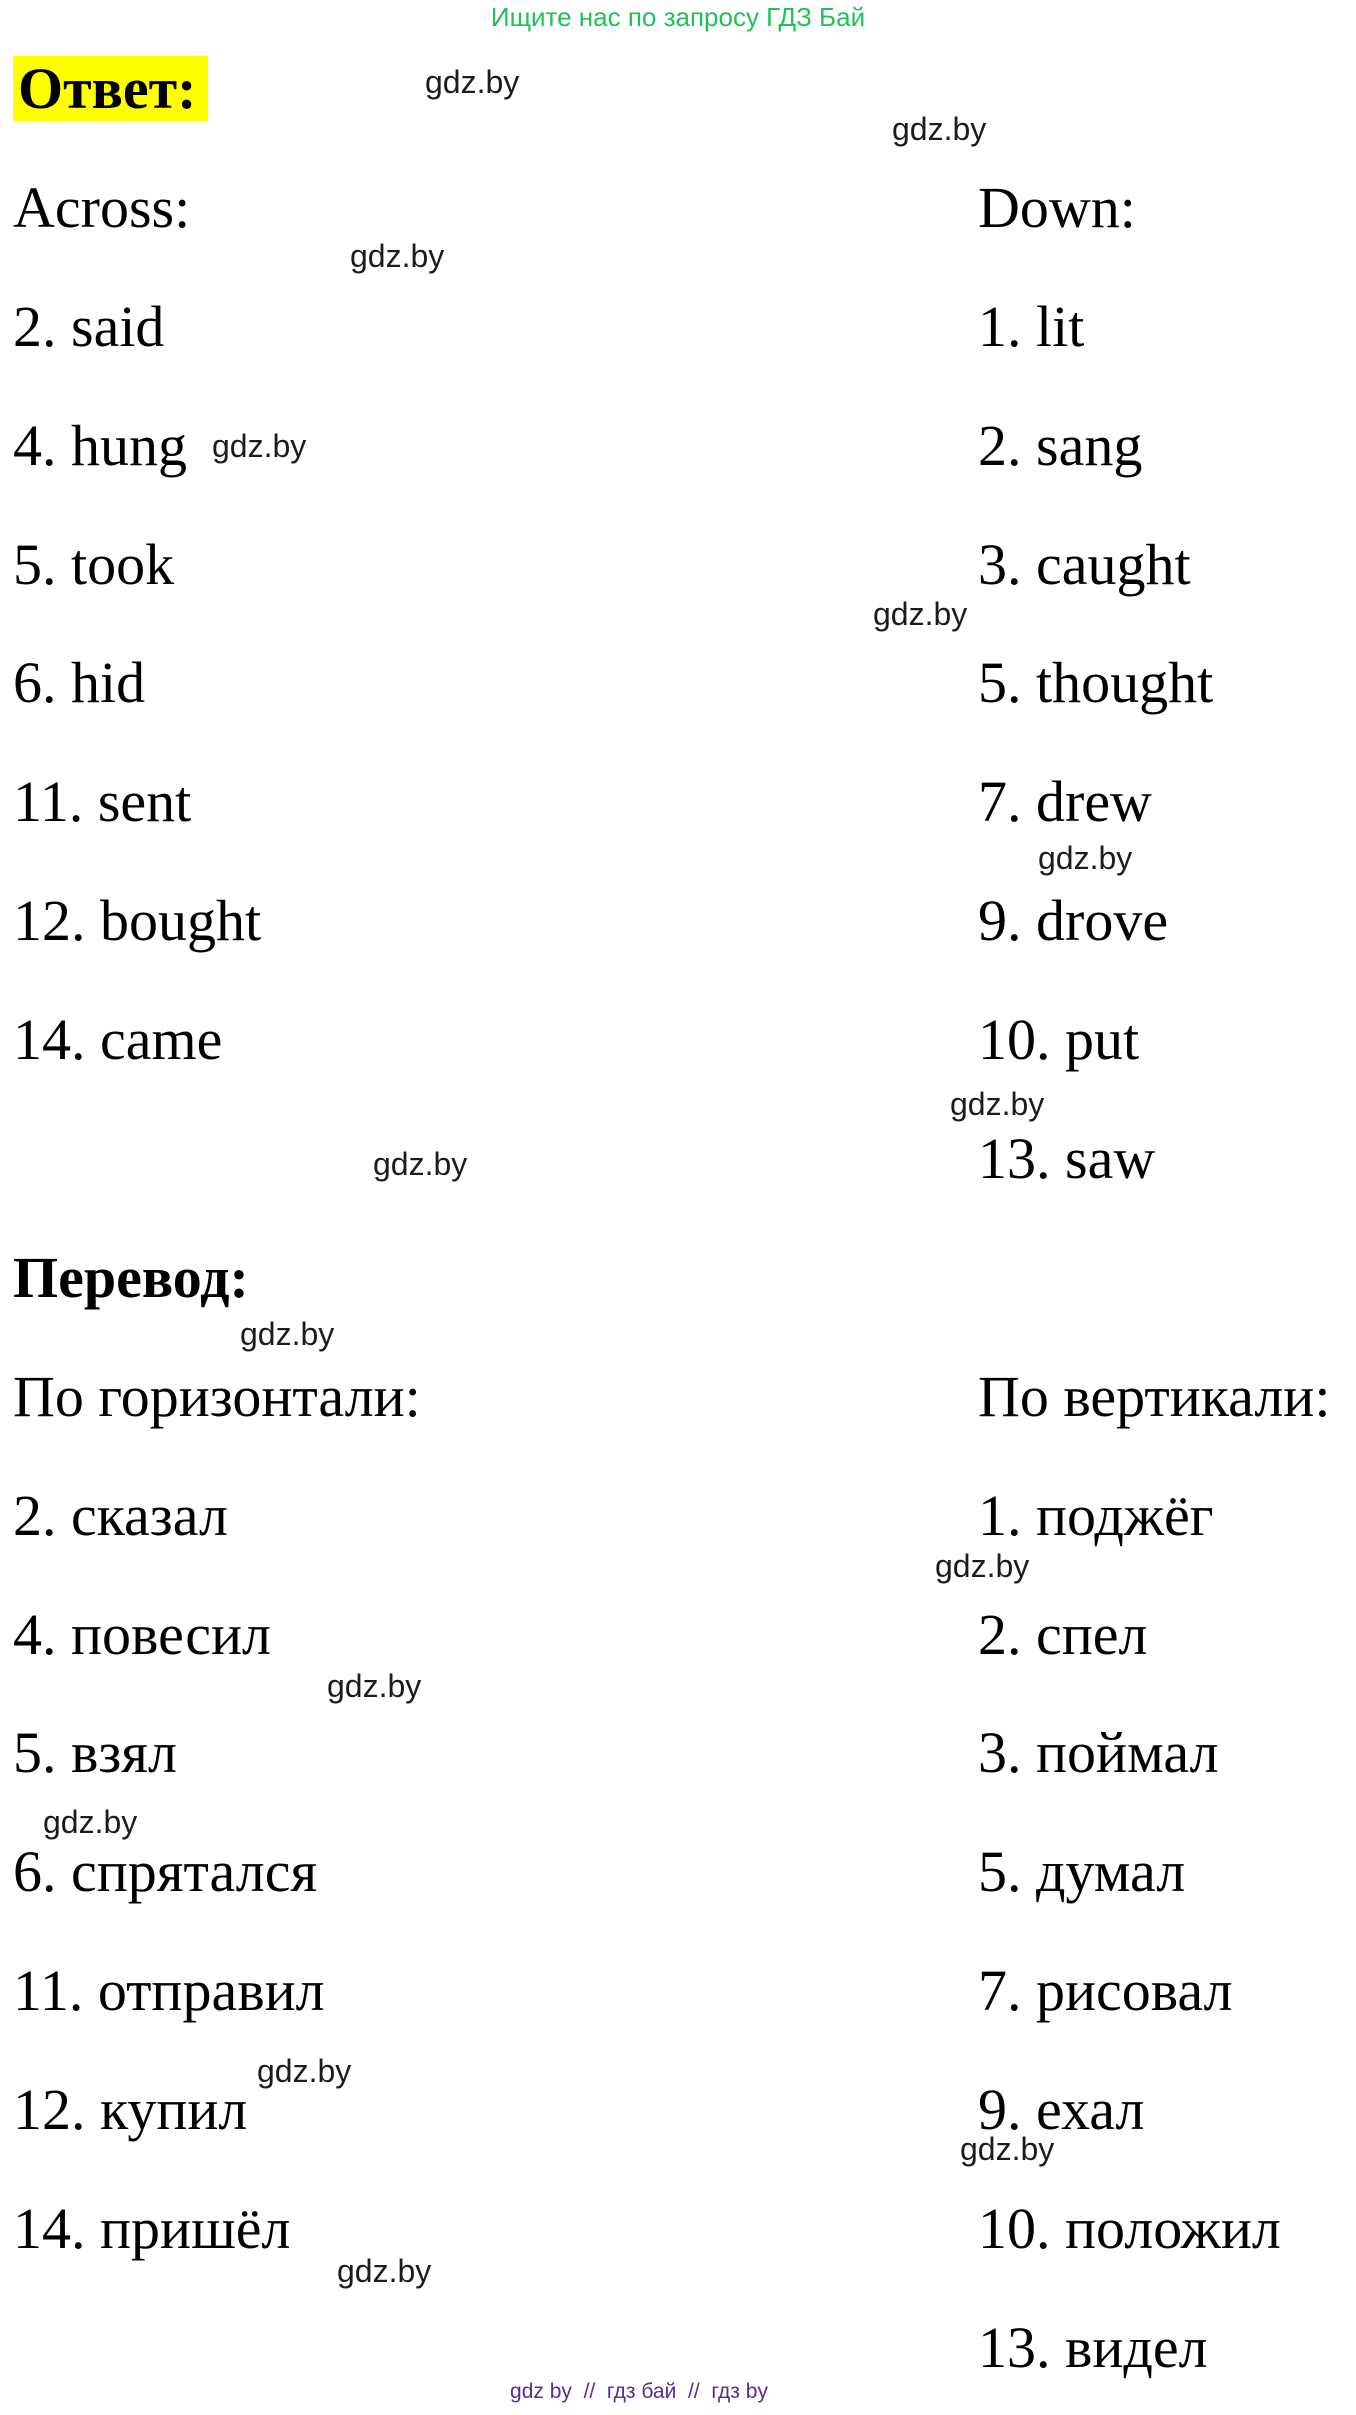 The height and width of the screenshot is (2415, 1356). Describe the element at coordinates (373, 683) in the screenshot. I see `across-item: 6. hid` at that location.